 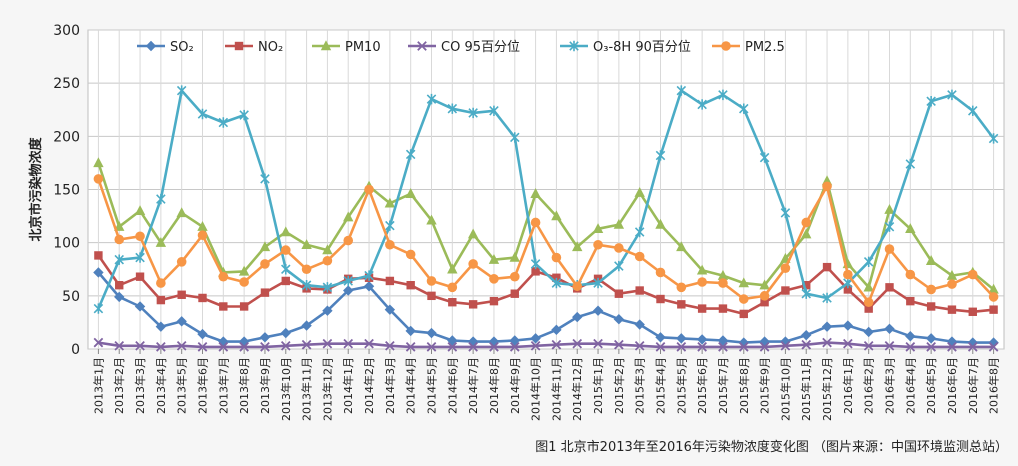 I want to click on legend-item: O₃-8H 90百分位, so click(x=625, y=47).